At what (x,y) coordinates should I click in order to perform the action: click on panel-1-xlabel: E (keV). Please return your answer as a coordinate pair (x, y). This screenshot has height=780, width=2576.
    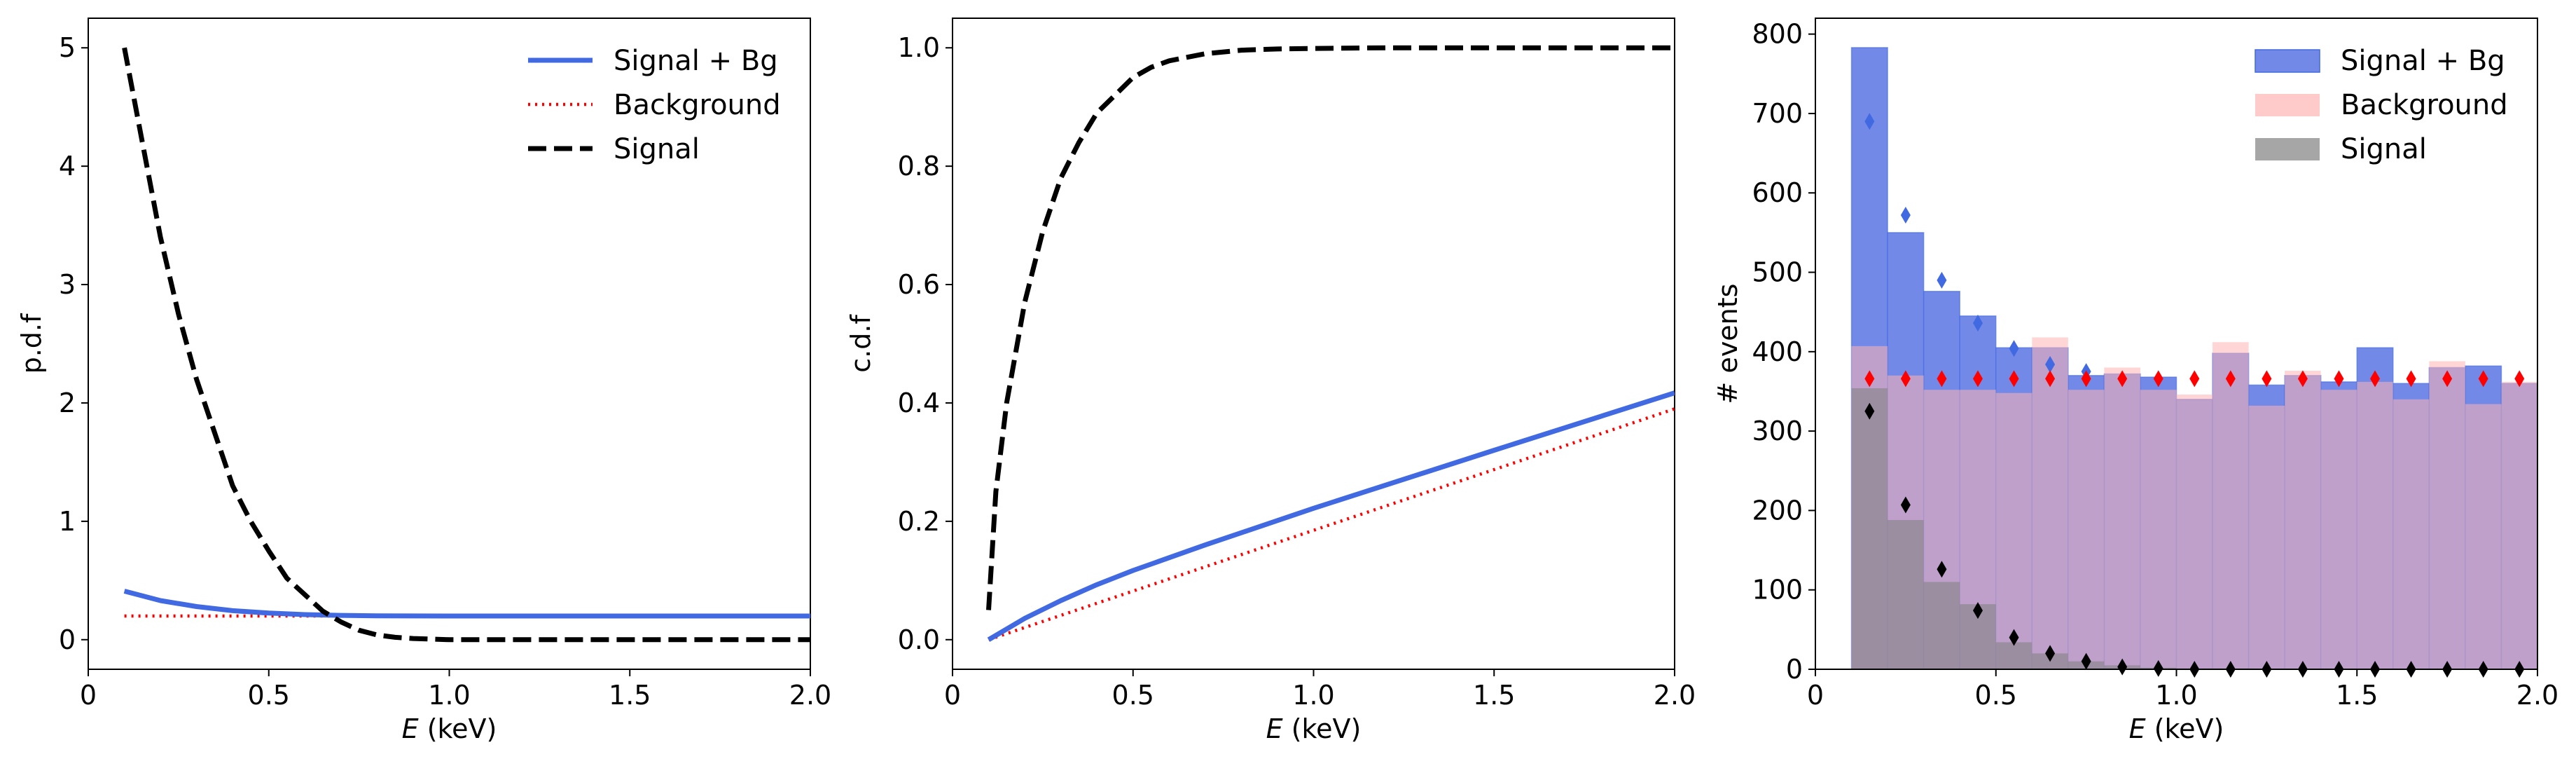
    Looking at the image, I should click on (449, 728).